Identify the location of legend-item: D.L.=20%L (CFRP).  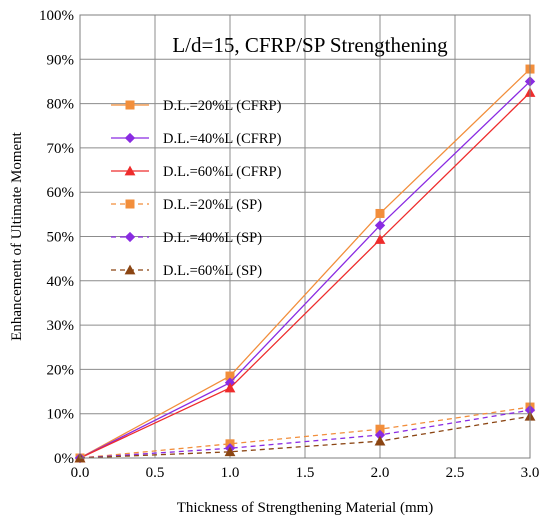
(196, 106).